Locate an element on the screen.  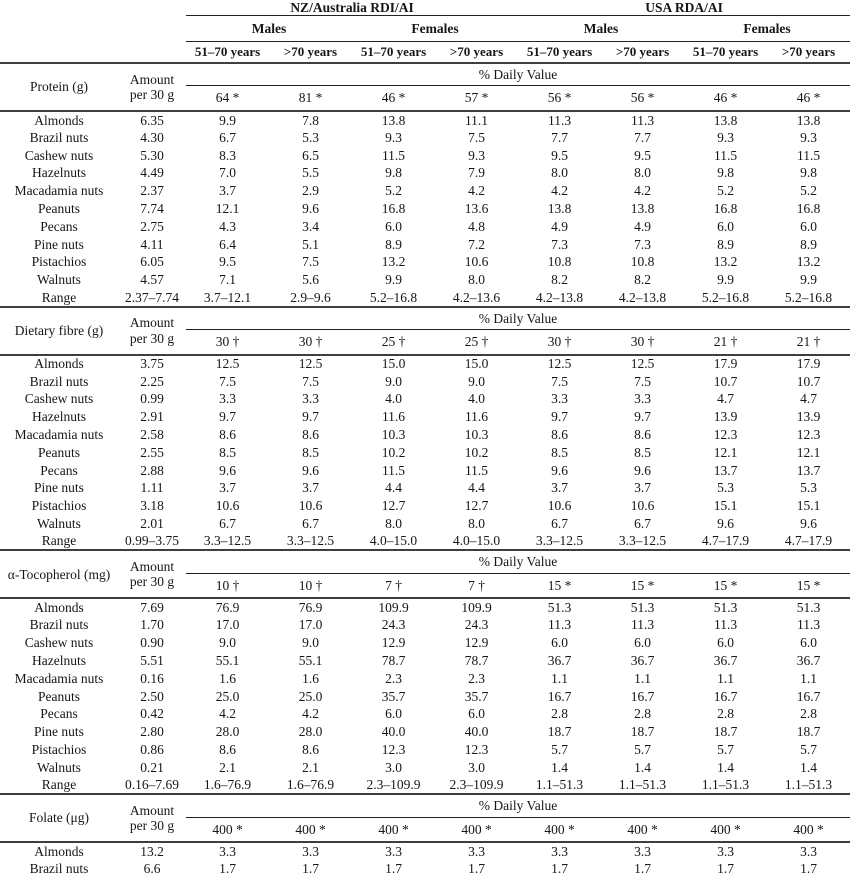
daily-value-cell-0: 76.9 is located at coordinates (227, 608).